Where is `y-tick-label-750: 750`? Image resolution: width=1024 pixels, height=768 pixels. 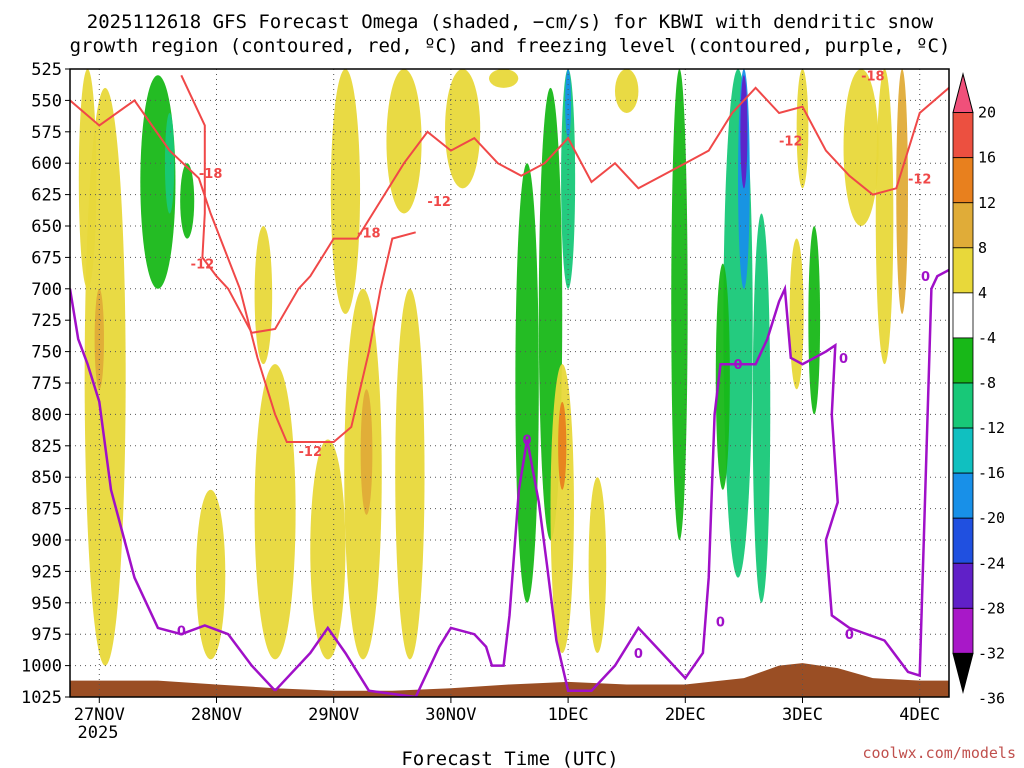 y-tick-label-750: 750 is located at coordinates (46, 353).